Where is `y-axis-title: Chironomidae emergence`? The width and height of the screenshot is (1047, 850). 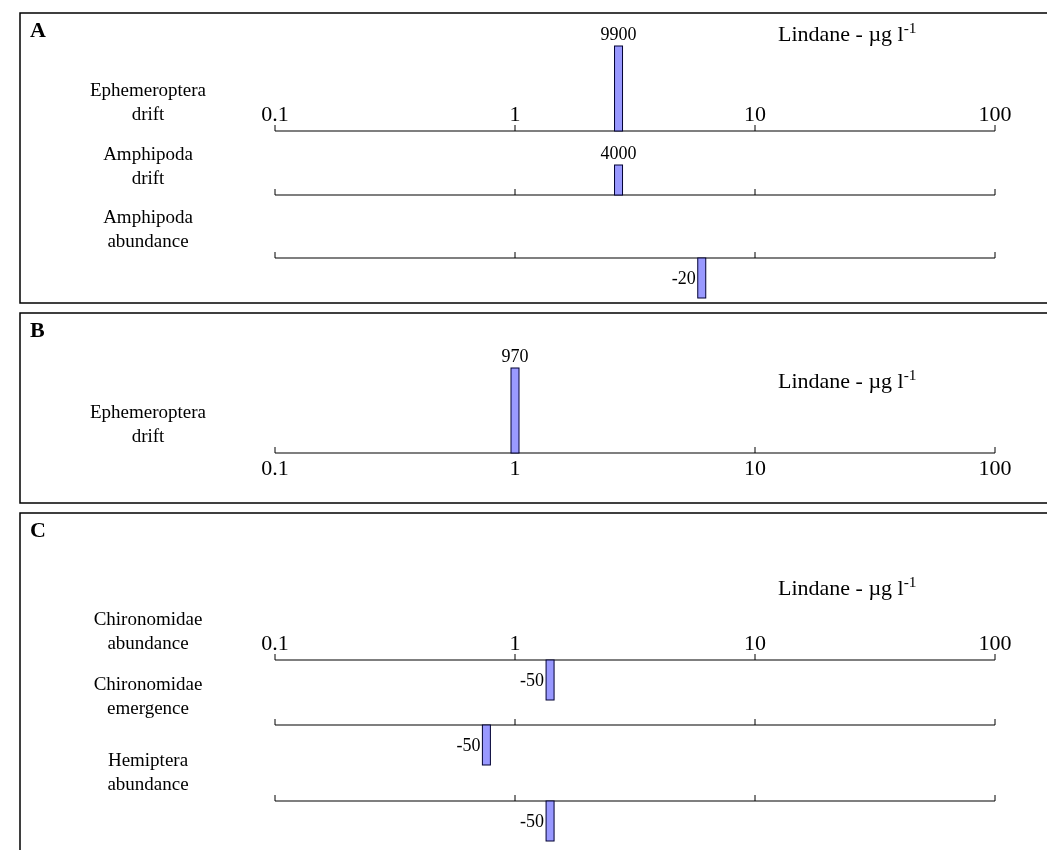 y-axis-title: Chironomidae emergence is located at coordinates (148, 695).